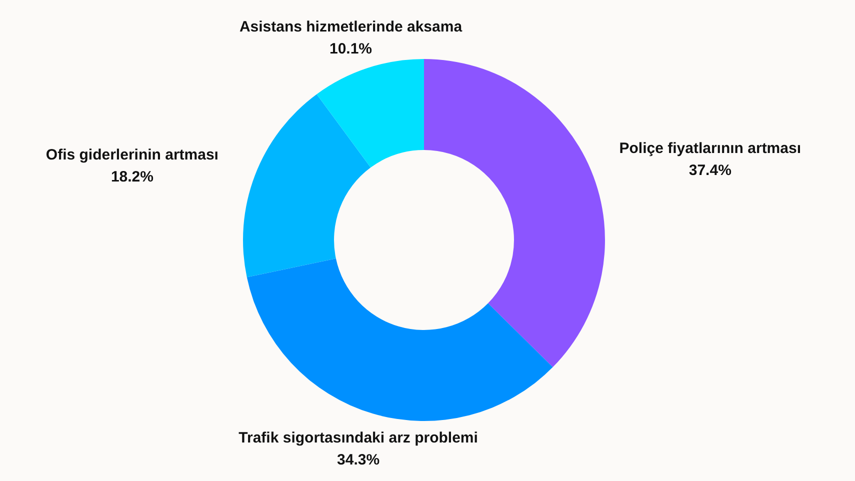 The image size is (855, 481). What do you see at coordinates (350, 49) in the screenshot?
I see `data-label: 10.1%` at bounding box center [350, 49].